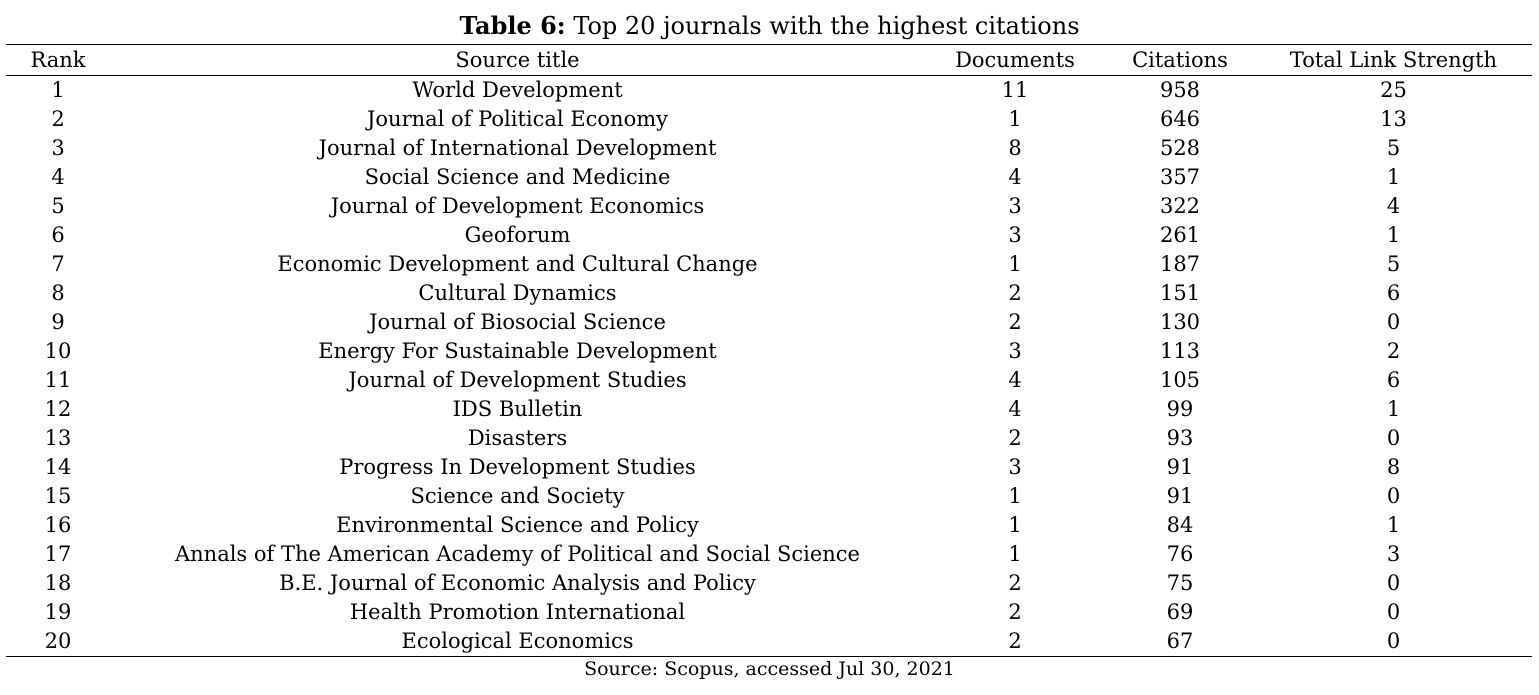 This screenshot has height=695, width=1539. I want to click on cell-source-title: Journal of International Development, so click(517, 148).